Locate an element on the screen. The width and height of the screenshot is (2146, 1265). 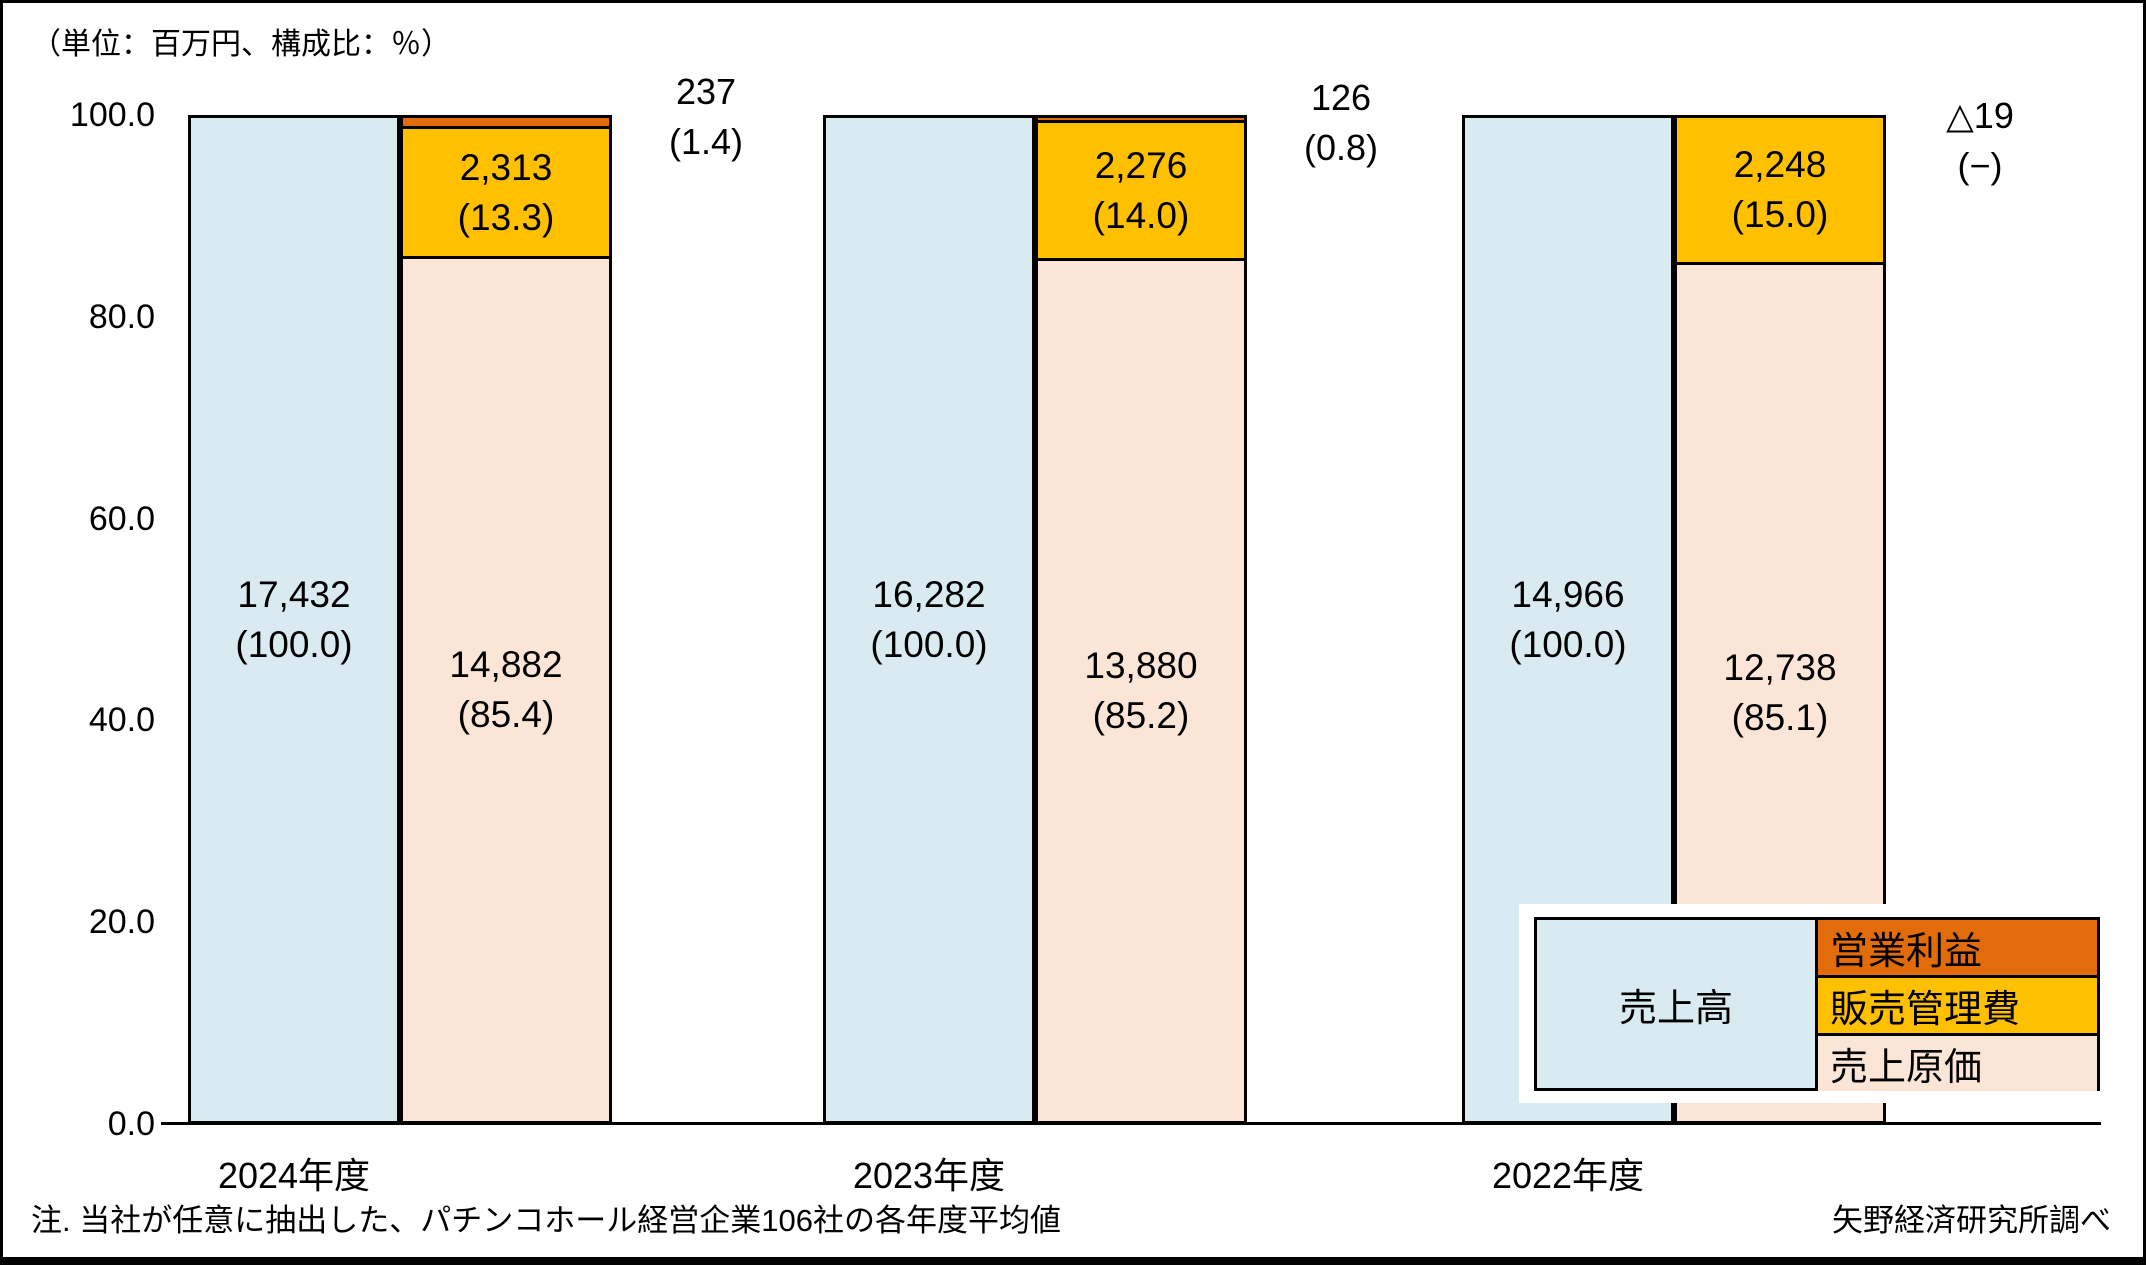
bar-stack-2024年度: 2,313 (13.3) 14,882 (85.4) is located at coordinates (506, 619).